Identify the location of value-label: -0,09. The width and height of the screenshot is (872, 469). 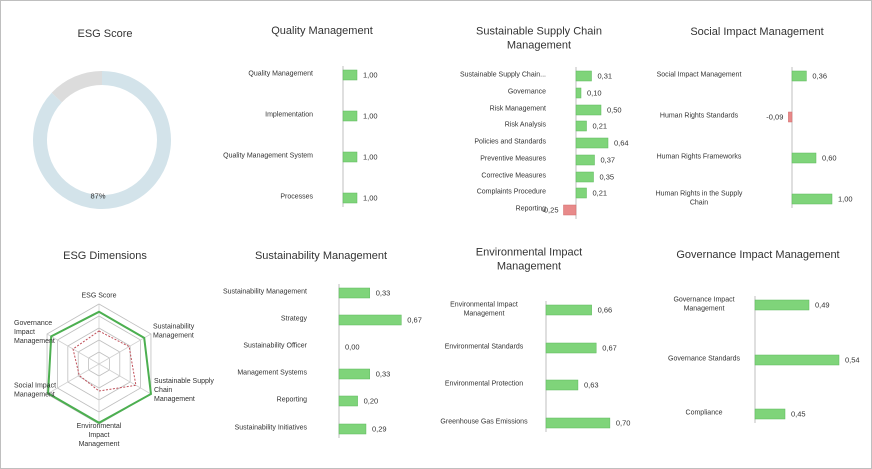
(775, 117).